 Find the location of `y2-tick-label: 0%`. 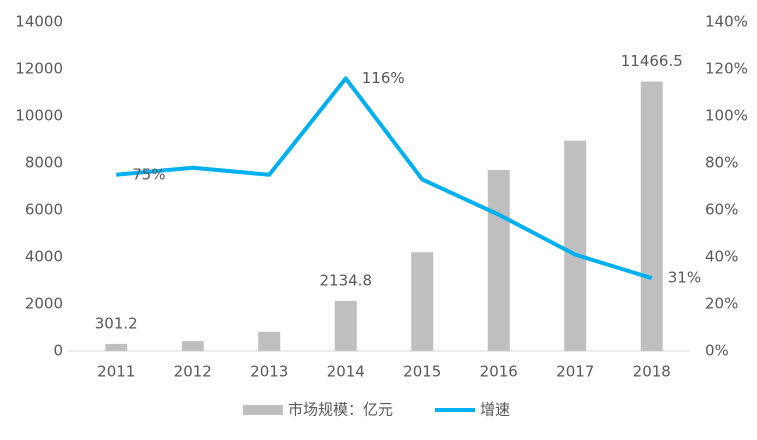

y2-tick-label: 0% is located at coordinates (717, 351).